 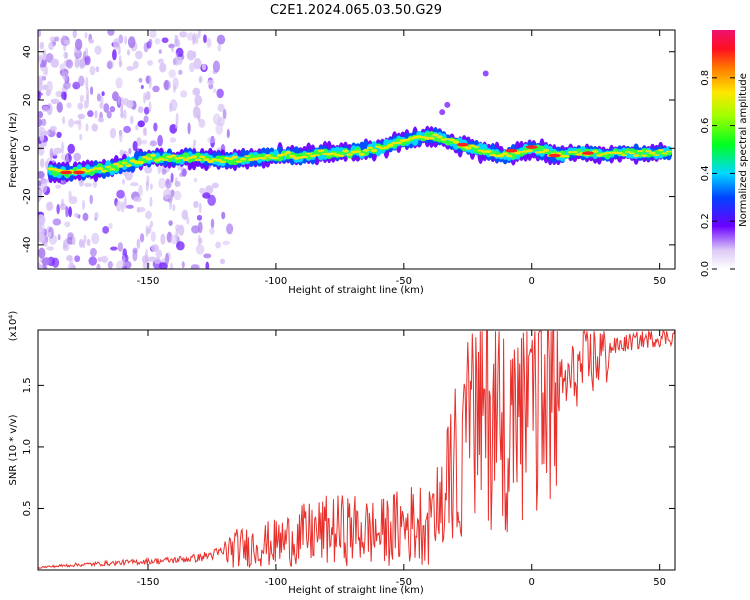 What do you see at coordinates (743, 150) in the screenshot?
I see `colorbar-label: Normalized spectral amplitude` at bounding box center [743, 150].